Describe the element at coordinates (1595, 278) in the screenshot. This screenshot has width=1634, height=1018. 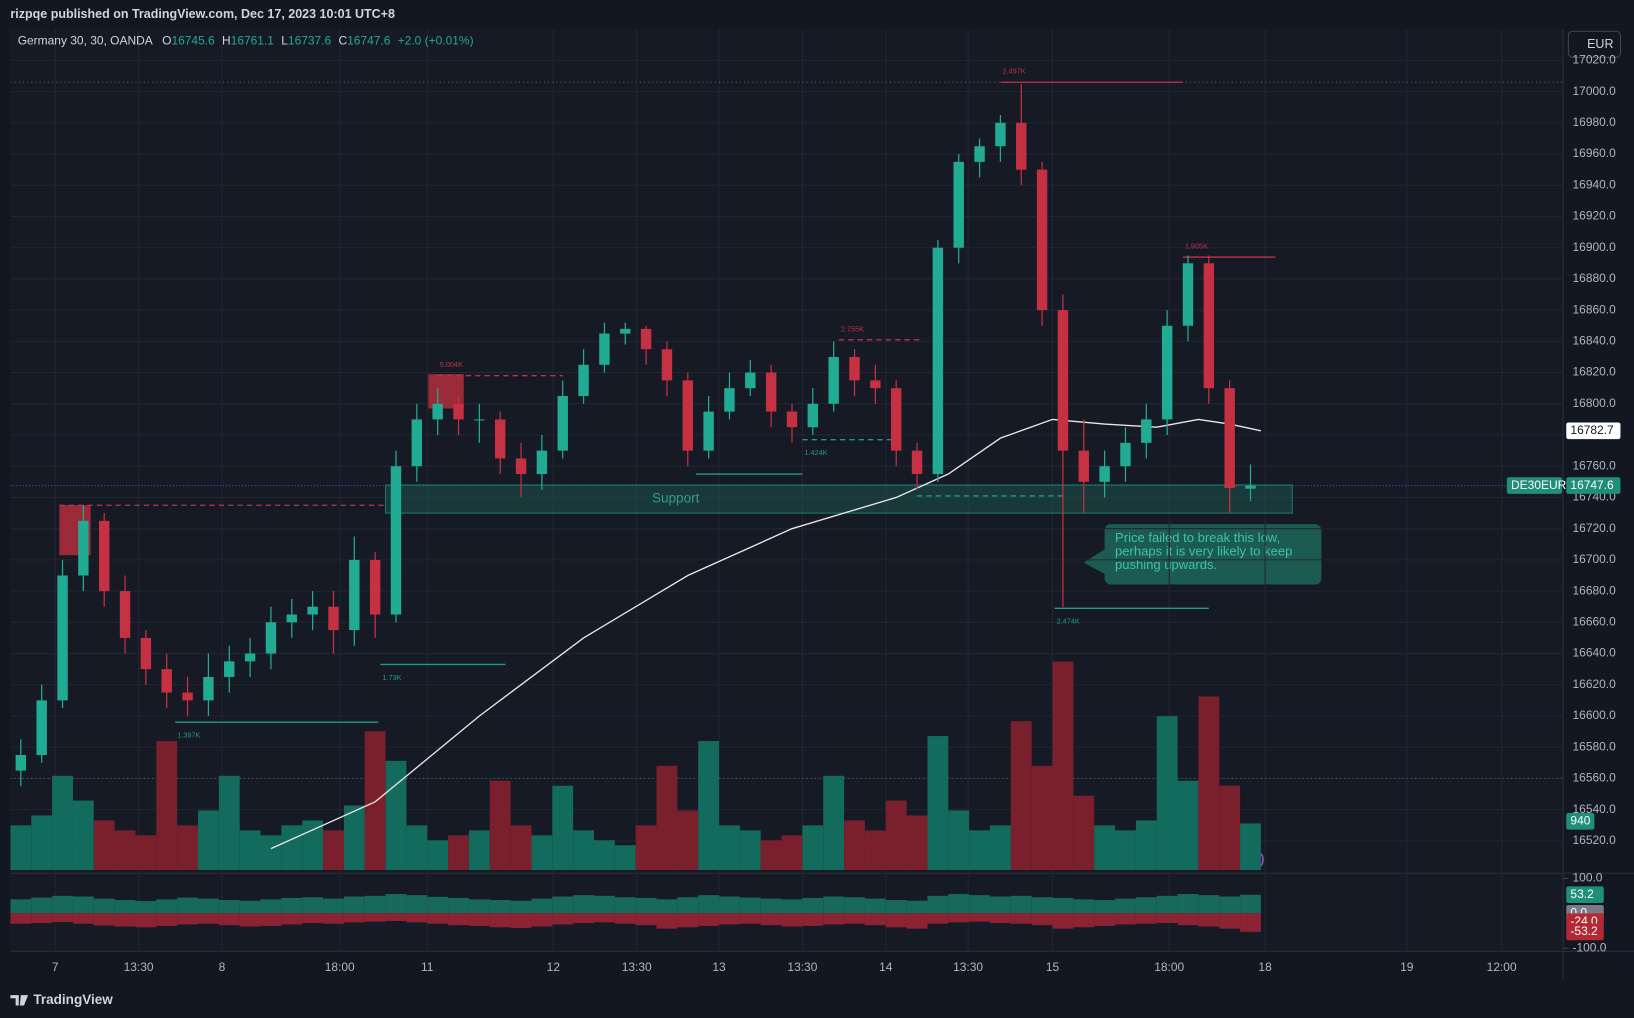
I see `y-tick-label: 16880.0` at that location.